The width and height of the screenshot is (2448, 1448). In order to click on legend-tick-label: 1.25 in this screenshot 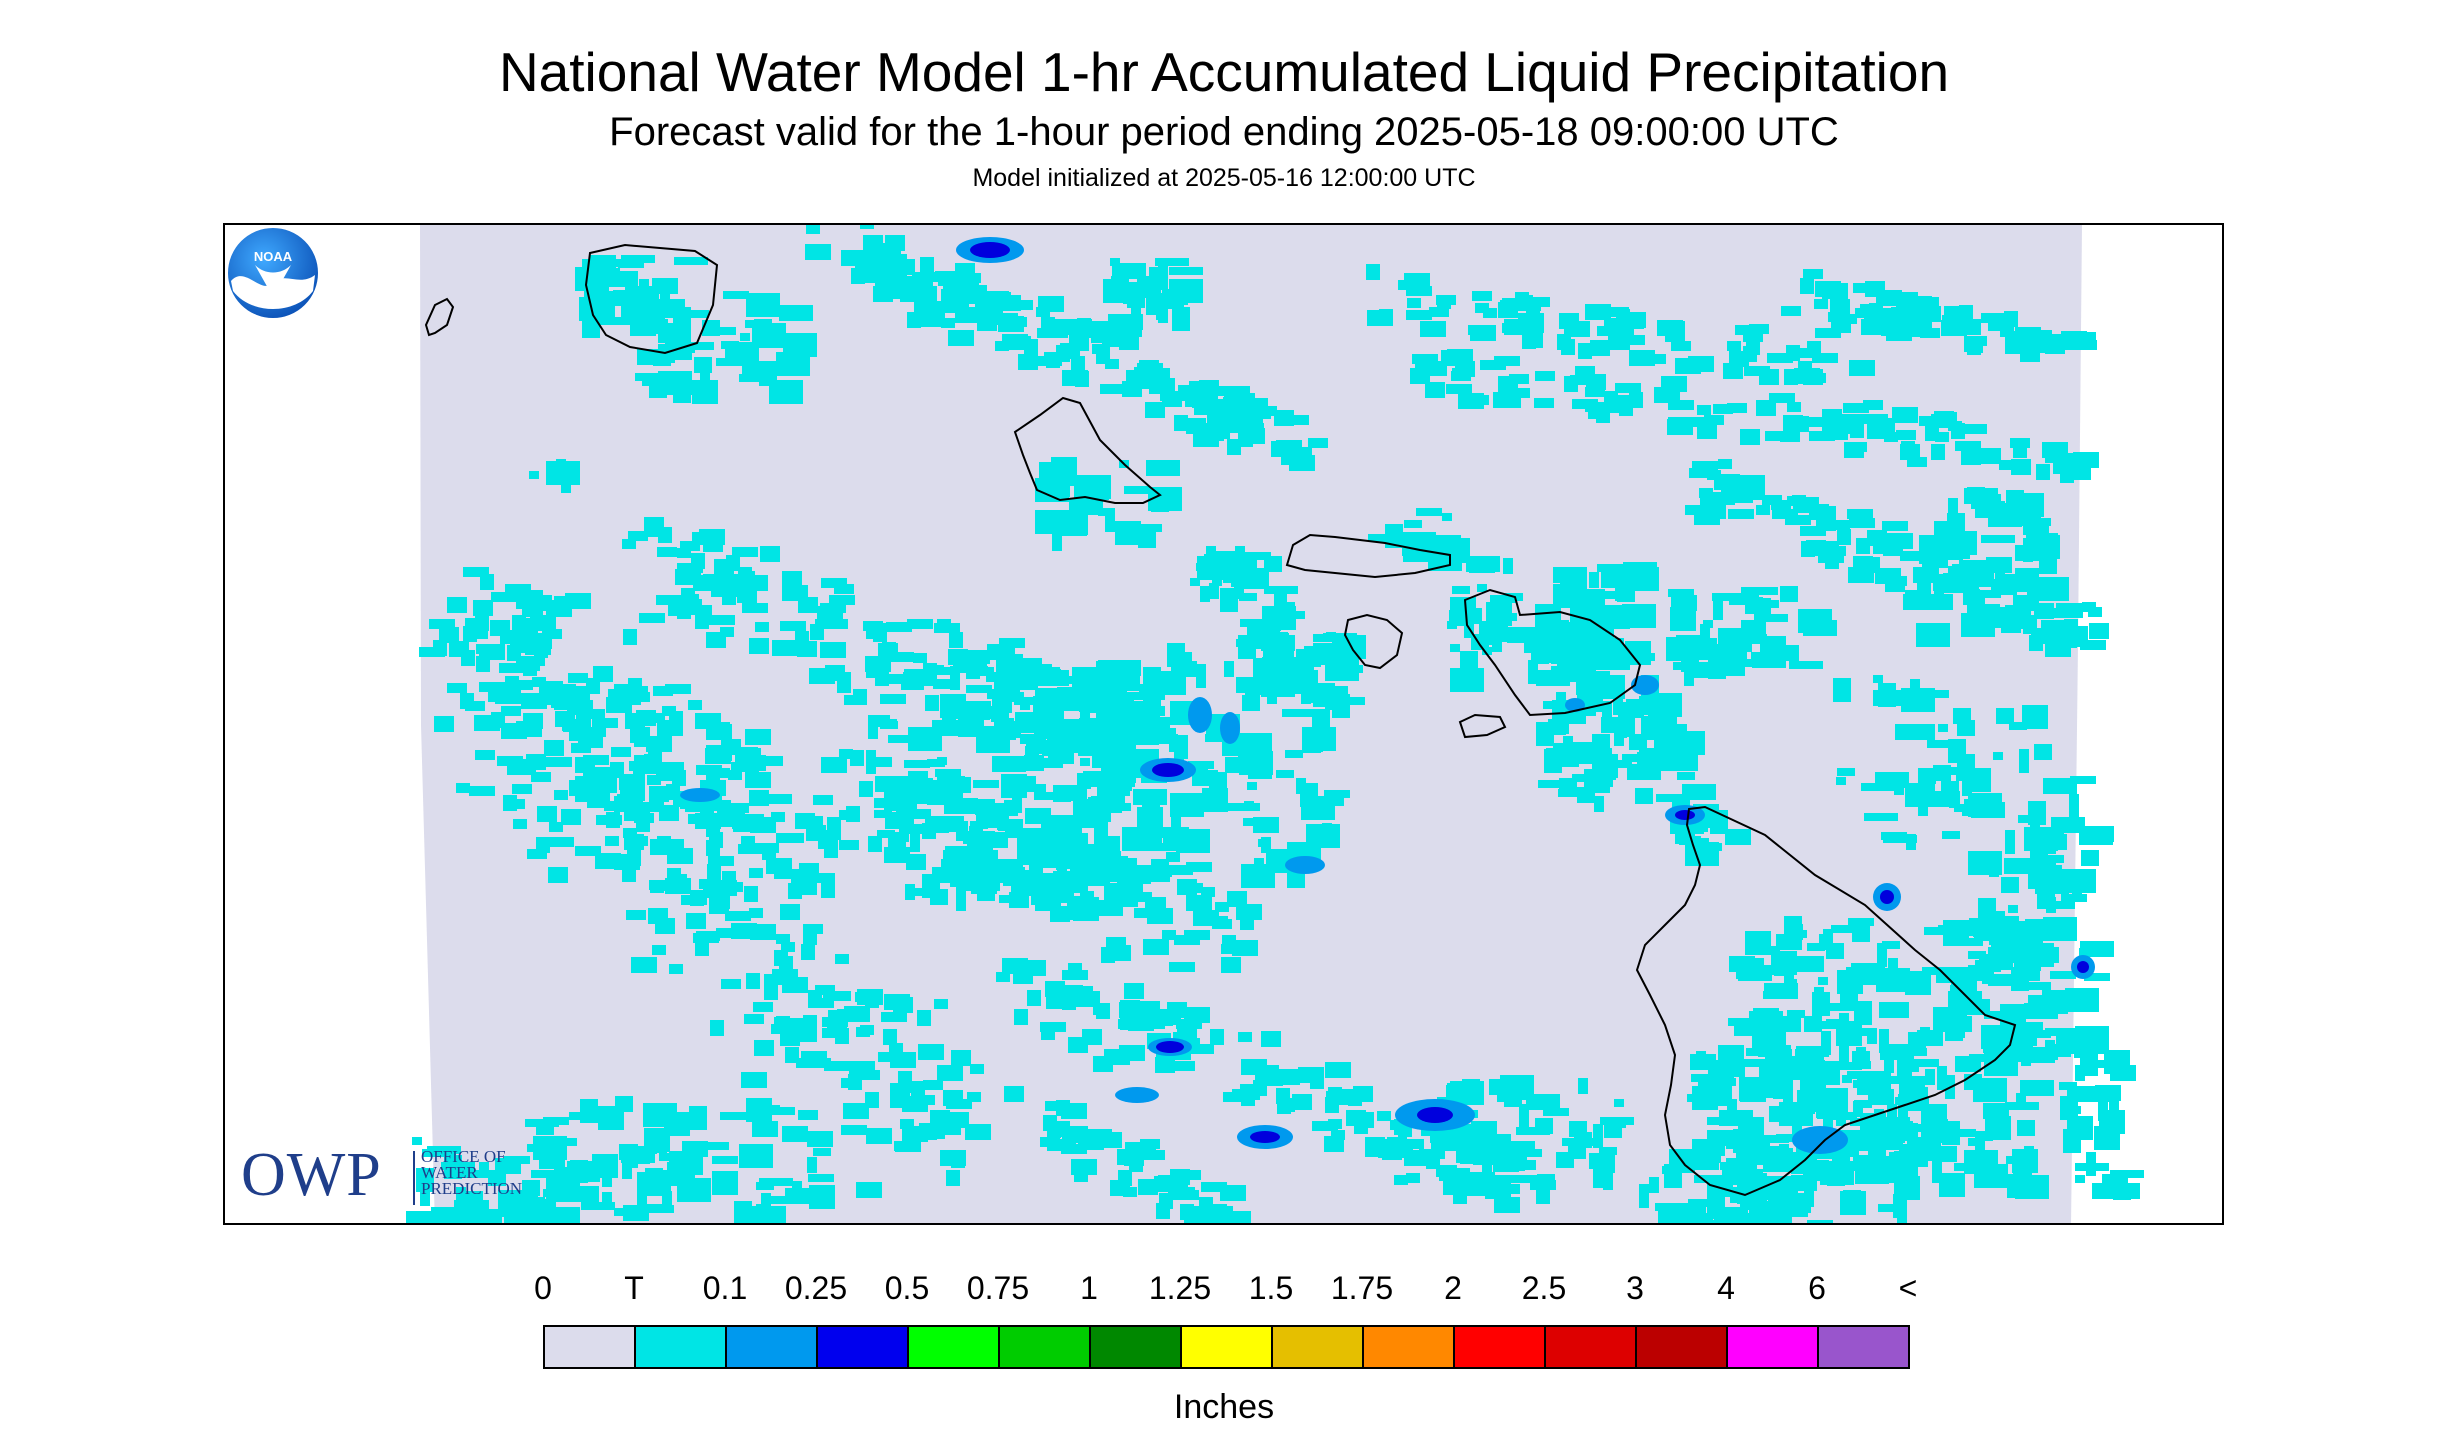, I will do `click(1180, 1288)`.